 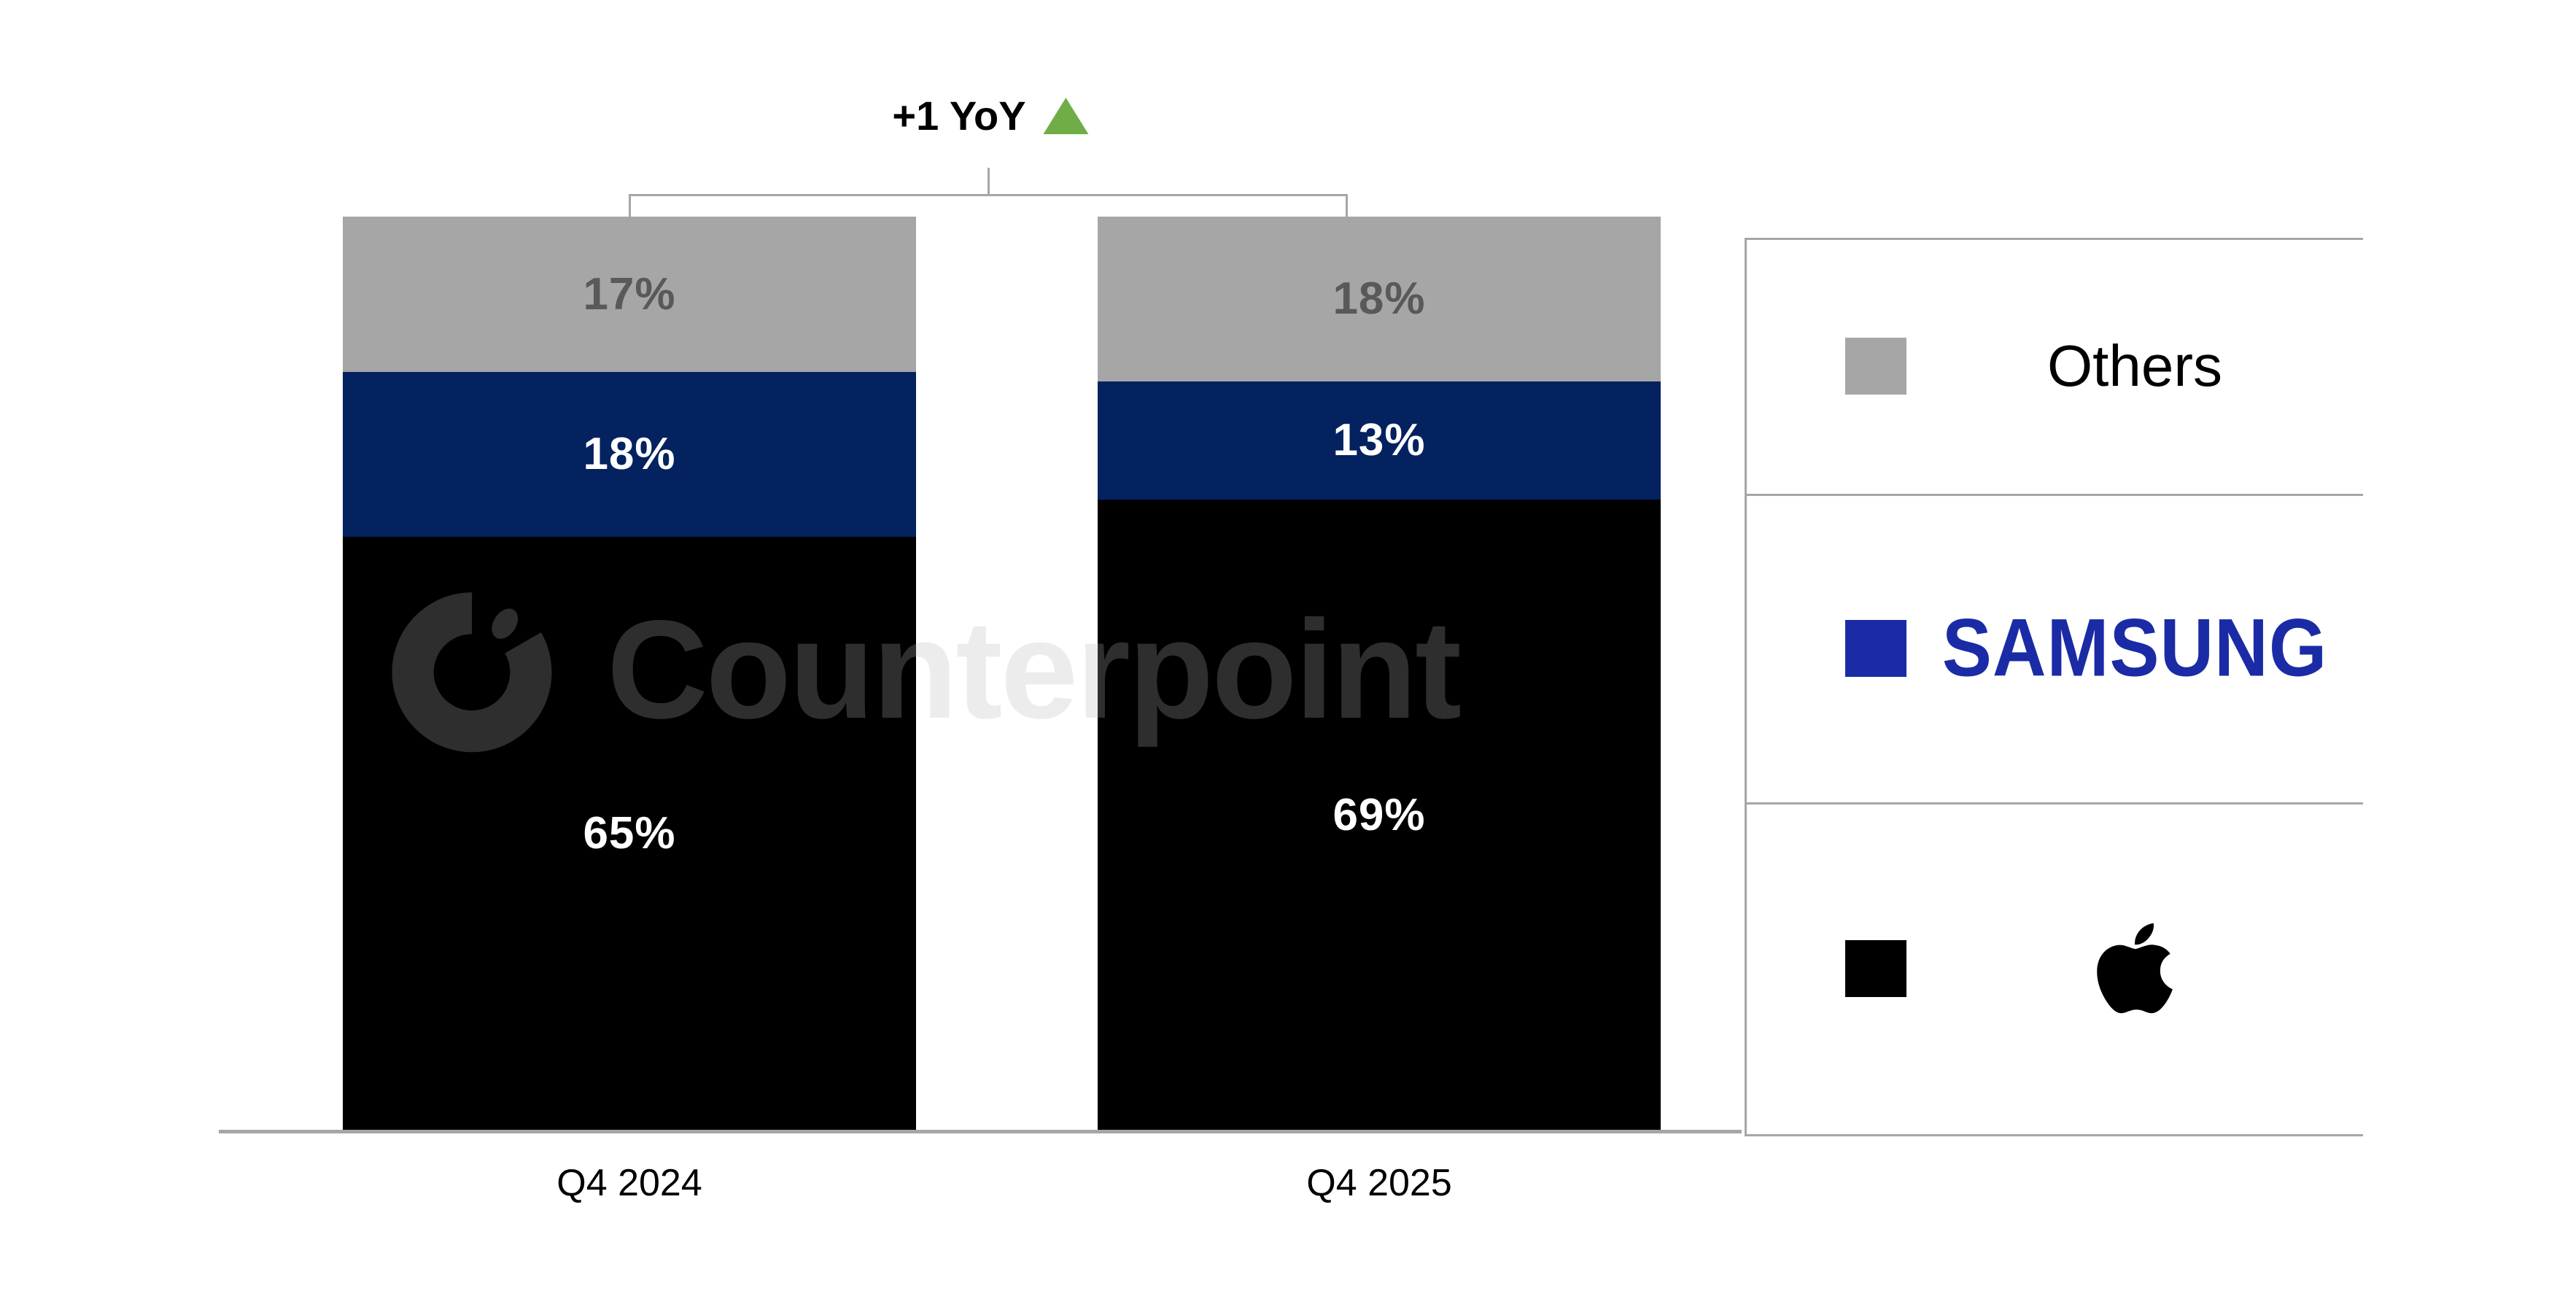 I want to click on yoy-bracket-right-drop, so click(x=1347, y=206).